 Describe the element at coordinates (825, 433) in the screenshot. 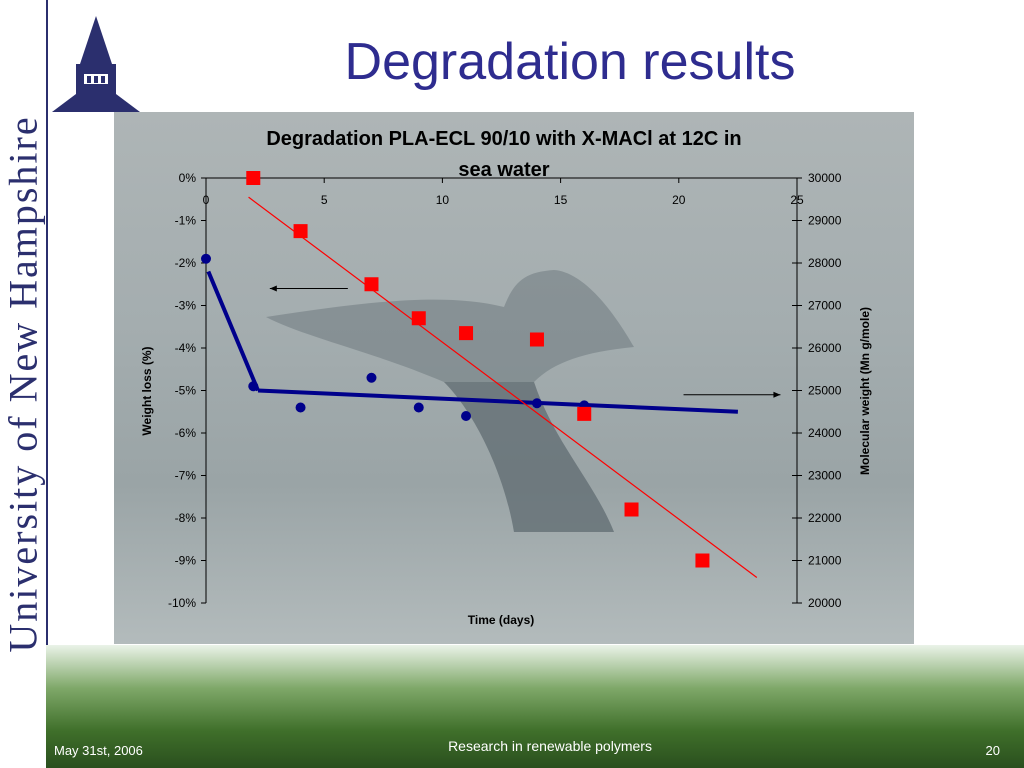

I see `y-right-tick-label: 24000` at that location.